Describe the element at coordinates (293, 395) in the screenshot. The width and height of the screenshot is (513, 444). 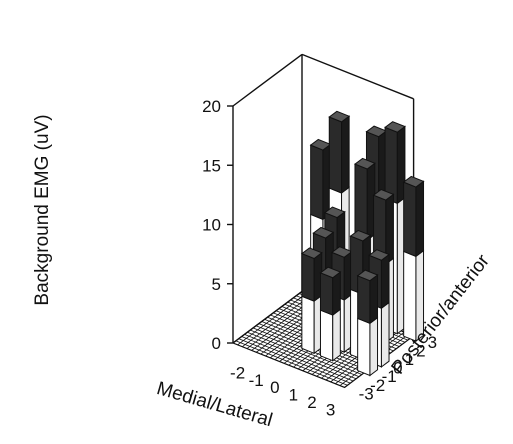
I see `x-tick-label: 1` at that location.